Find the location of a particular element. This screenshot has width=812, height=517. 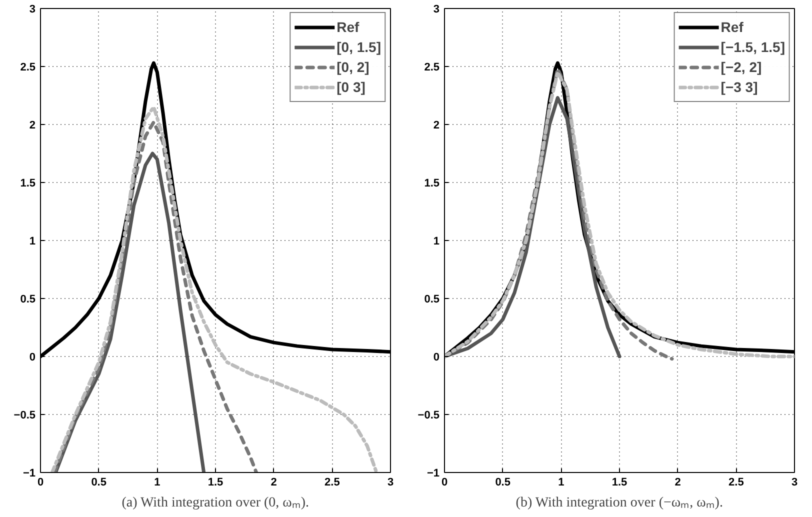

legend-label: [0, 2] is located at coordinates (353, 67).